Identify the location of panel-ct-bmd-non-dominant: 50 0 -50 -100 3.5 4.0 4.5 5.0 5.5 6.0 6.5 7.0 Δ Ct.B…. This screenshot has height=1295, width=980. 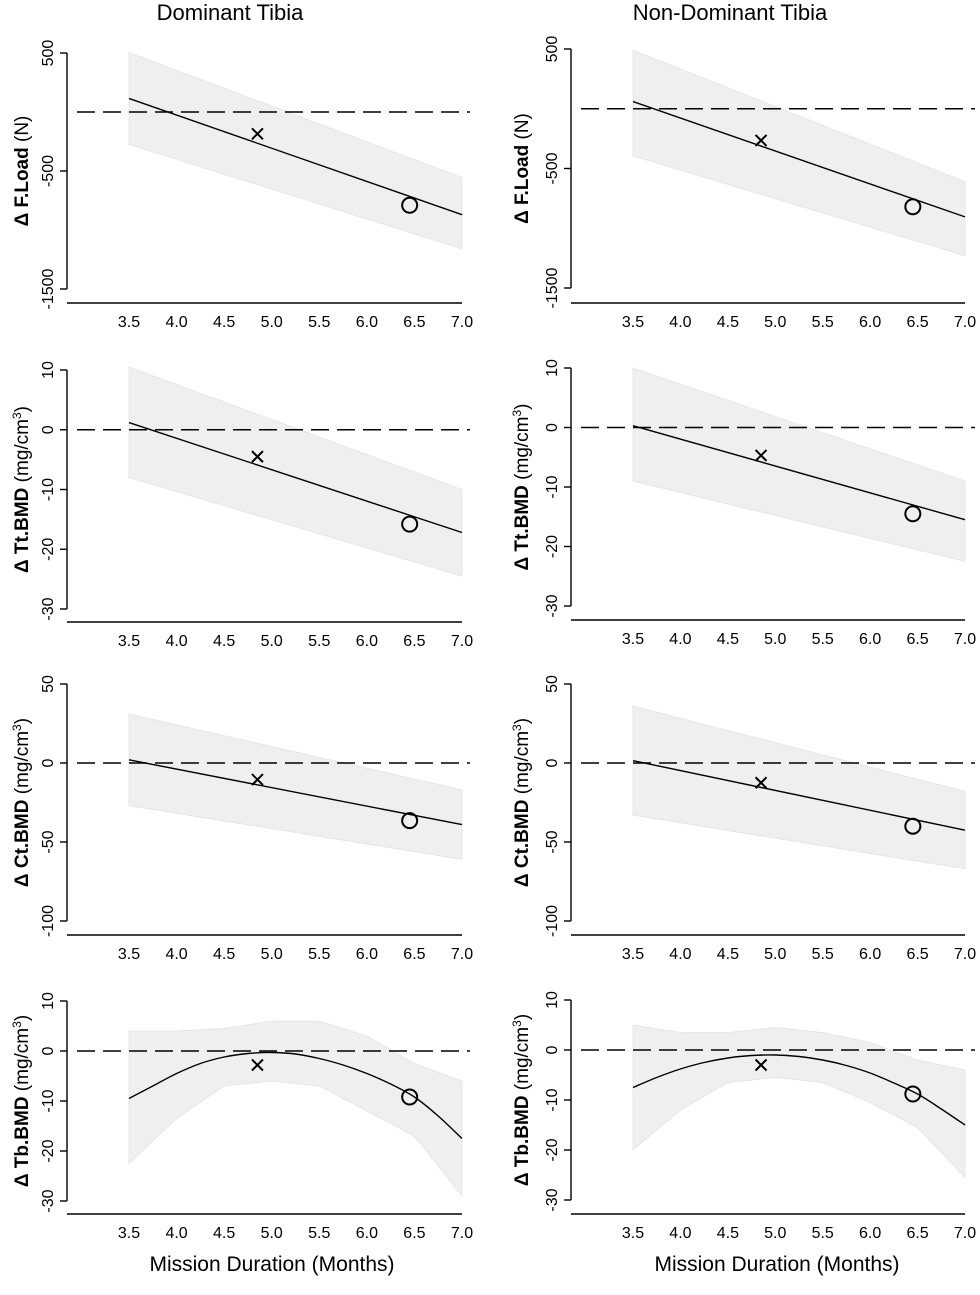
(743, 819).